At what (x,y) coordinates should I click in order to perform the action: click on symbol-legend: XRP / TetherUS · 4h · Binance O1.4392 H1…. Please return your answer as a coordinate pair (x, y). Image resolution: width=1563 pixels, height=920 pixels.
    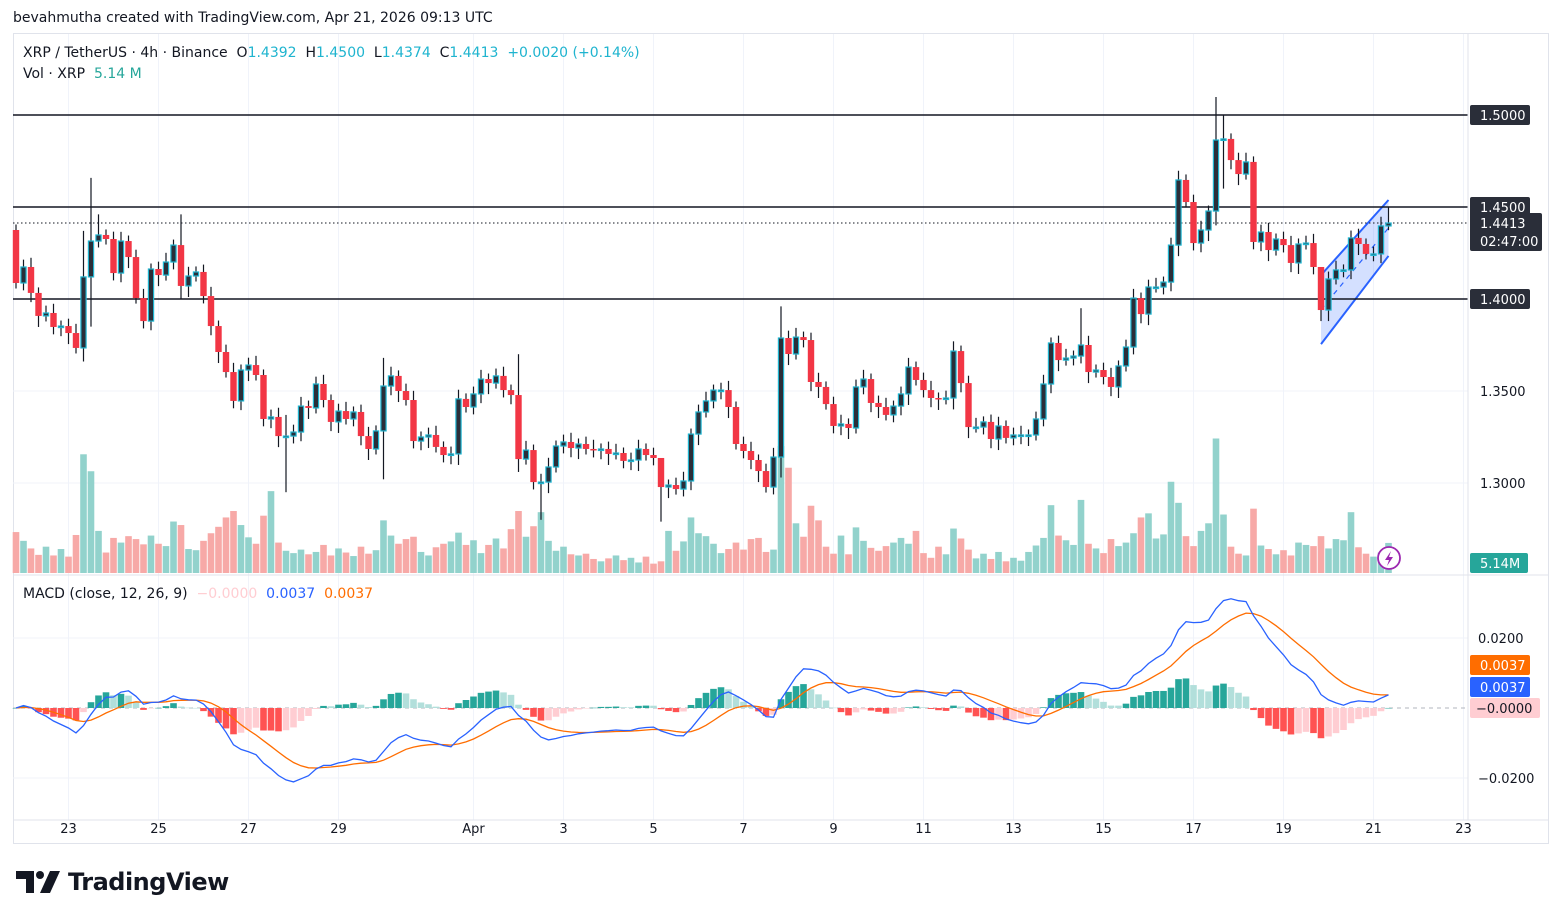
    Looking at the image, I should click on (331, 53).